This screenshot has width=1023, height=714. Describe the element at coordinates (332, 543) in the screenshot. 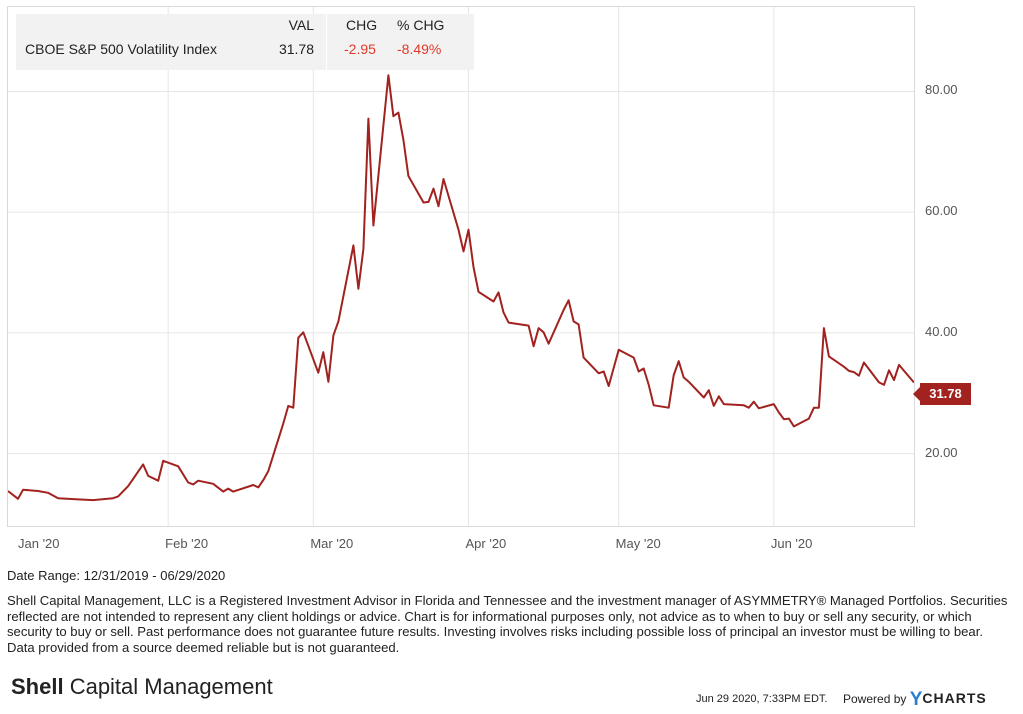

I see `x-tick-label: Mar '20` at that location.